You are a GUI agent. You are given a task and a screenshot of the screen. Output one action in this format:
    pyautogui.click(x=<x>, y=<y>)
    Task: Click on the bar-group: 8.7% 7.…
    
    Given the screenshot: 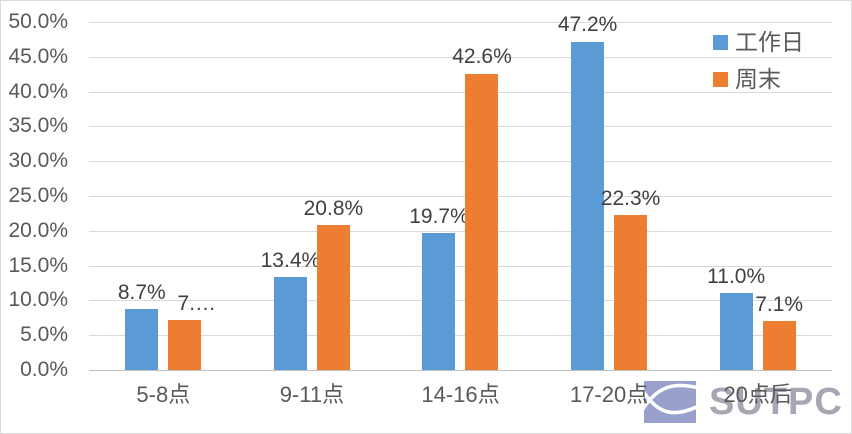 What is the action you would take?
    pyautogui.click(x=163, y=196)
    